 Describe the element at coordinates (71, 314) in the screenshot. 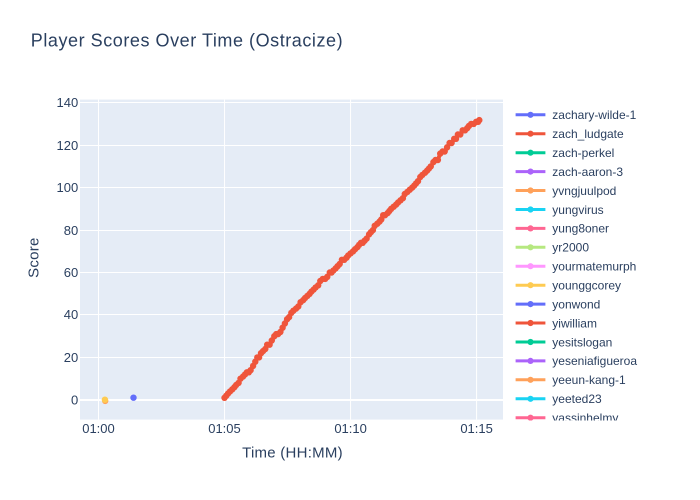

I see `svg-text: 40` at that location.